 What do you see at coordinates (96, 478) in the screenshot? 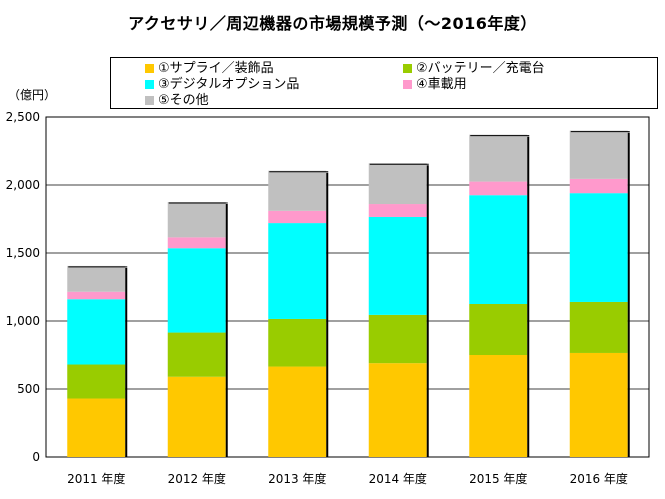
I see `x-tick-label: 2011 年度` at bounding box center [96, 478].